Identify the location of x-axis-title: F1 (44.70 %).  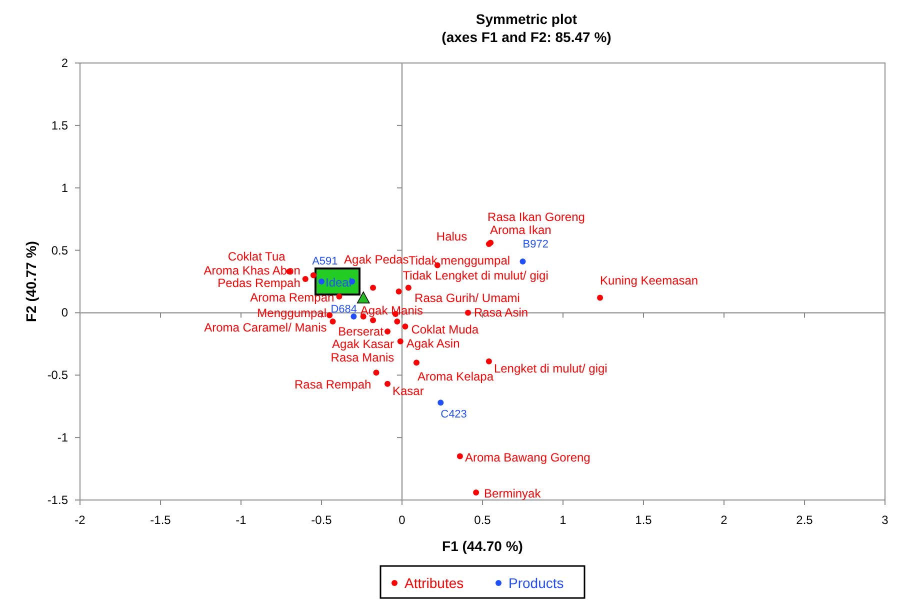
(482, 546).